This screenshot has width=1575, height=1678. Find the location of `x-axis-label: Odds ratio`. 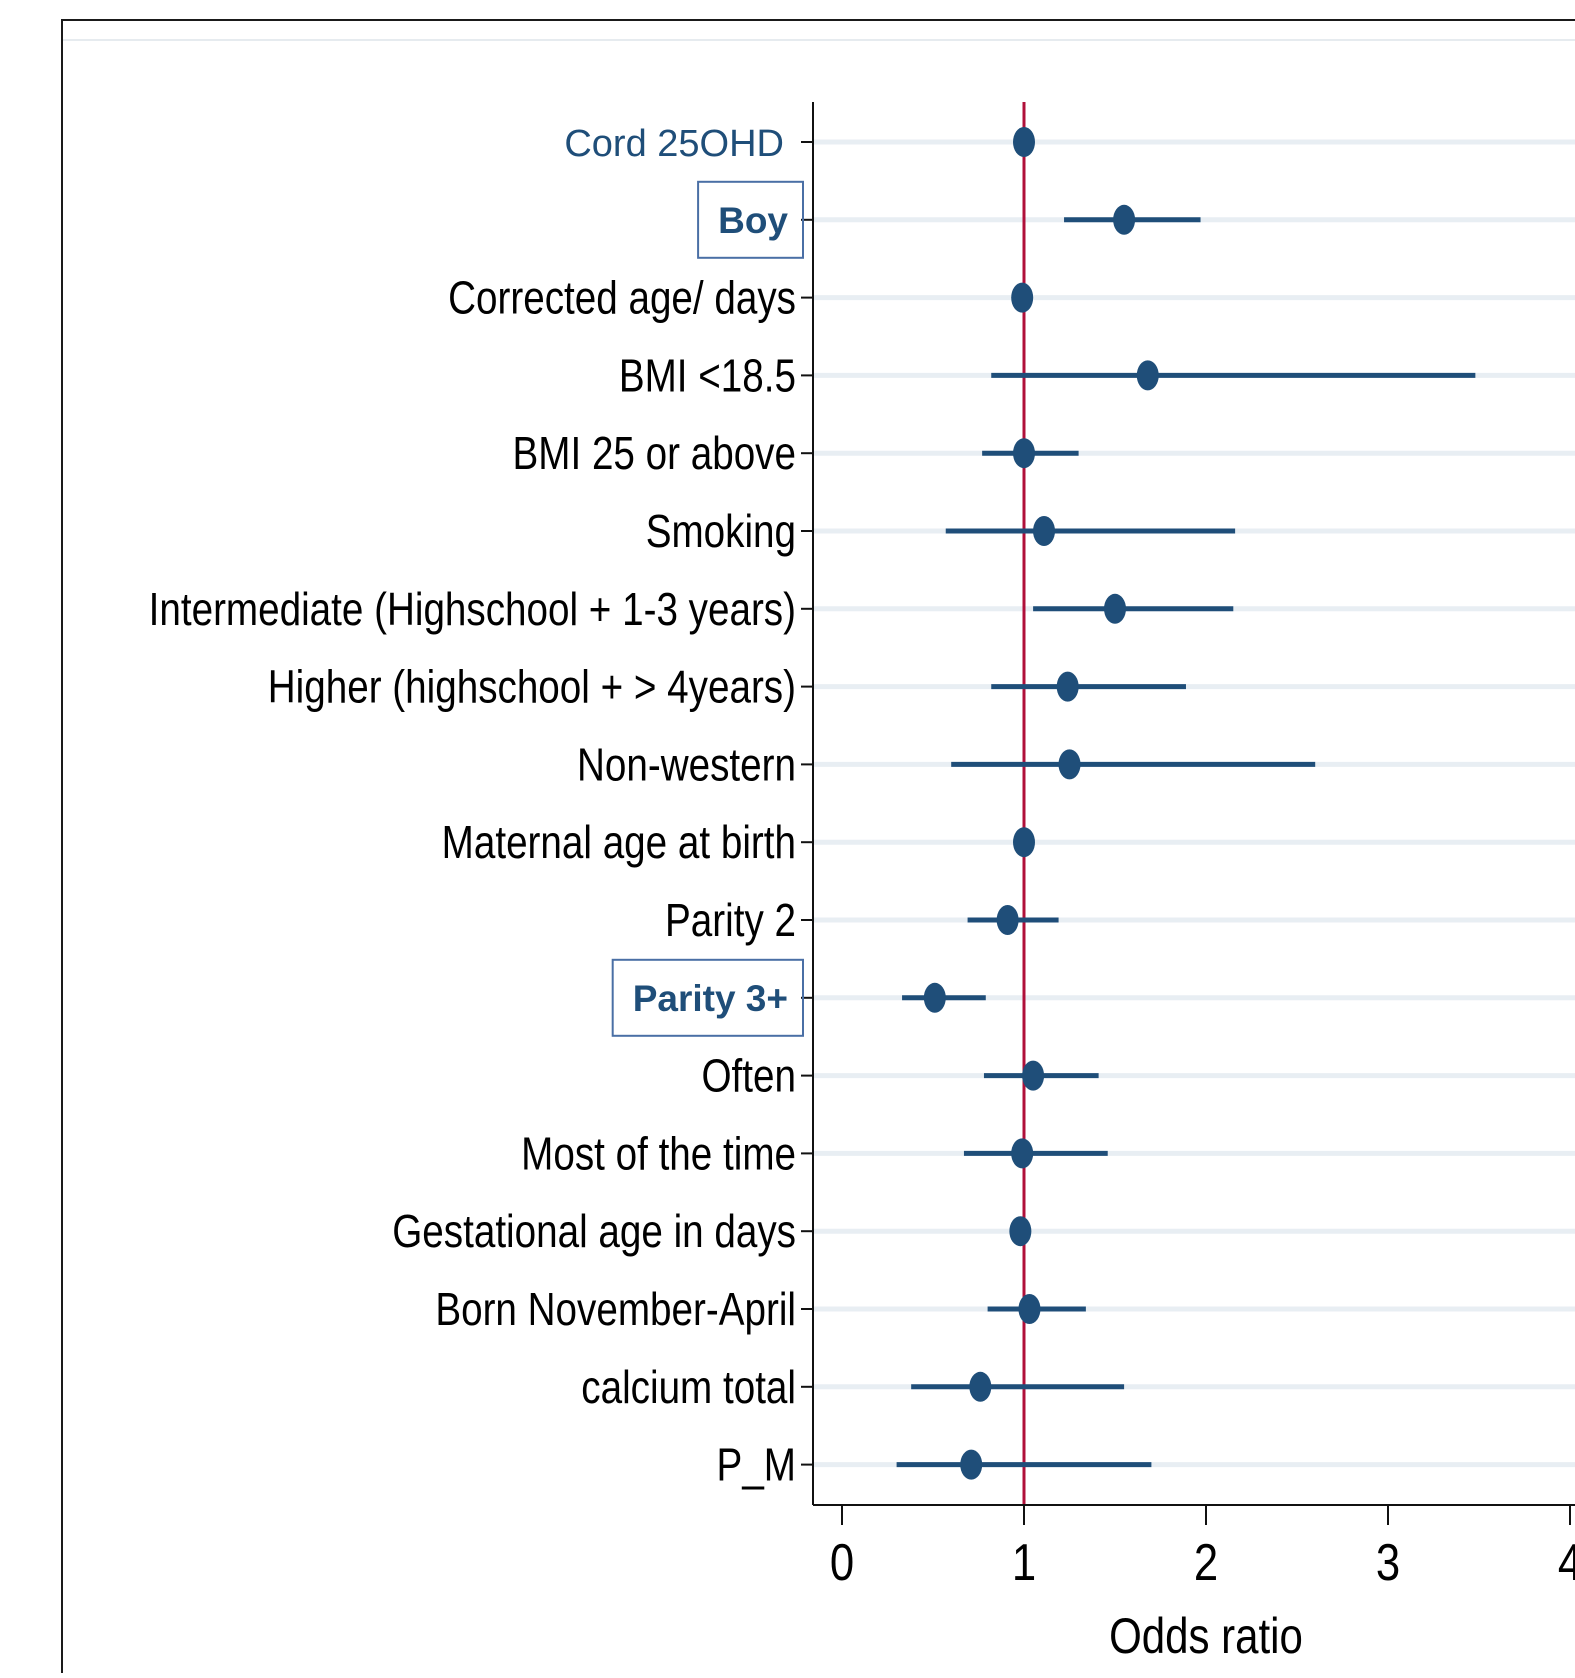

x-axis-label: Odds ratio is located at coordinates (1206, 1636).